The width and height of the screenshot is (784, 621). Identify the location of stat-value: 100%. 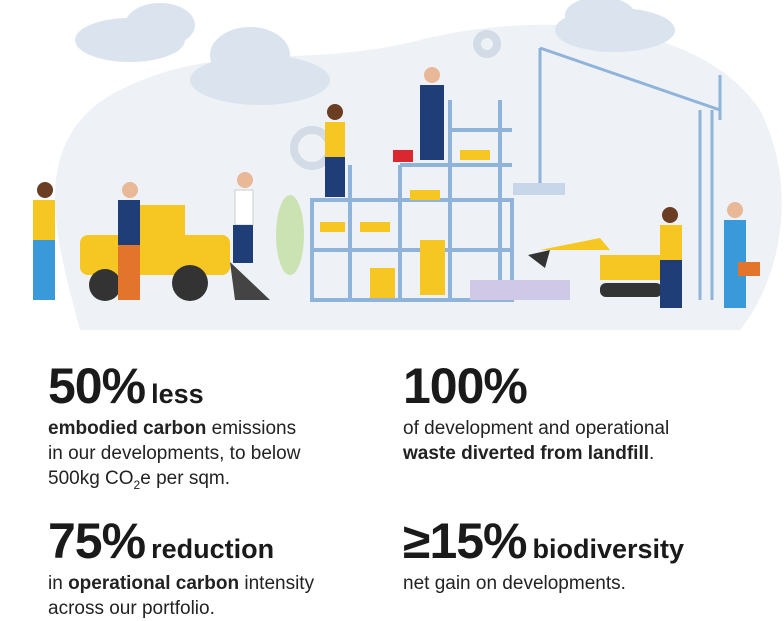
(465, 386).